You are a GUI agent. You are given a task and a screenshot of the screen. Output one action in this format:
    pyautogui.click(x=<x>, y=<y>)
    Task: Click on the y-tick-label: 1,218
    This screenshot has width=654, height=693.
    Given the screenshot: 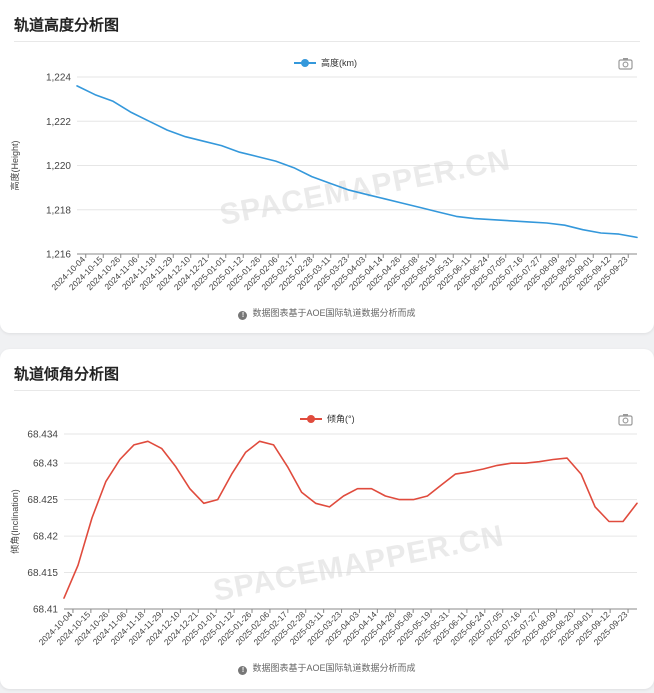 What is the action you would take?
    pyautogui.click(x=58, y=210)
    